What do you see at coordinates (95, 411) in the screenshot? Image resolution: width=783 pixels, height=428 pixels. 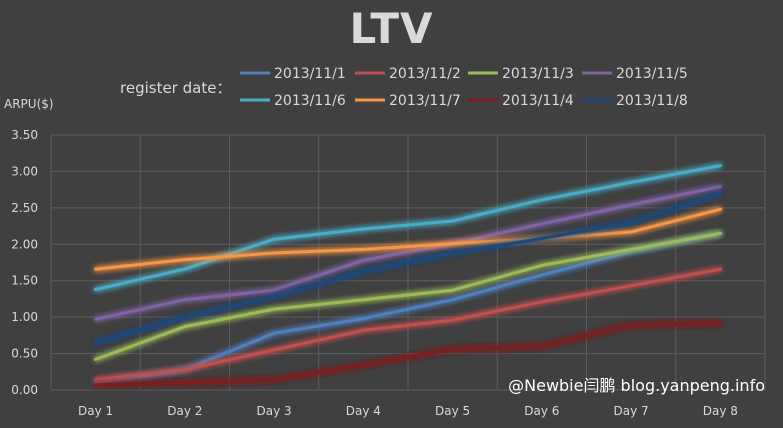 I see `x-tick-label: Day 1` at bounding box center [95, 411].